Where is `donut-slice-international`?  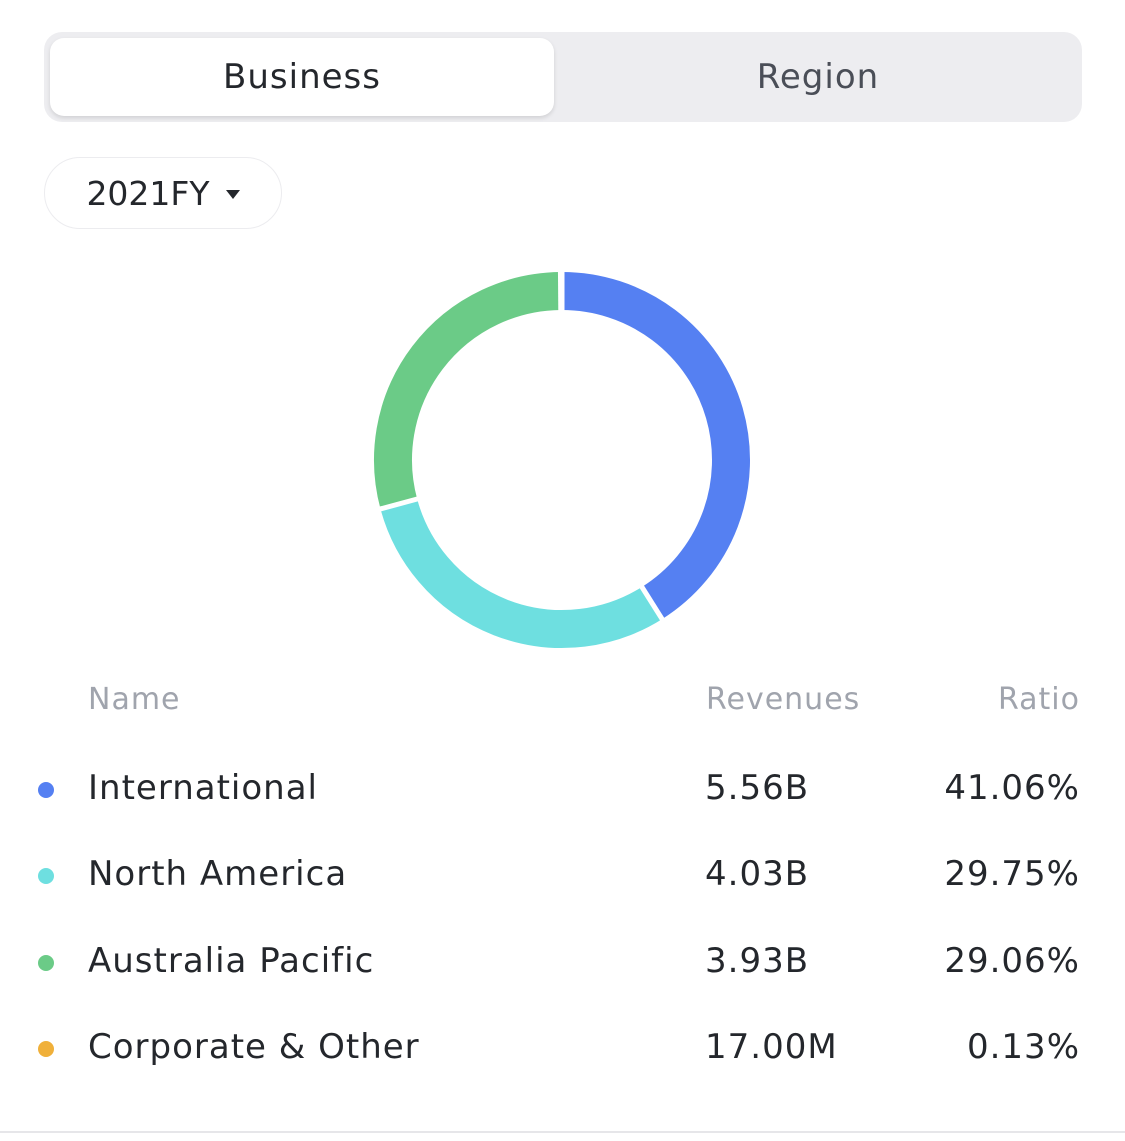 donut-slice-international is located at coordinates (655, 446).